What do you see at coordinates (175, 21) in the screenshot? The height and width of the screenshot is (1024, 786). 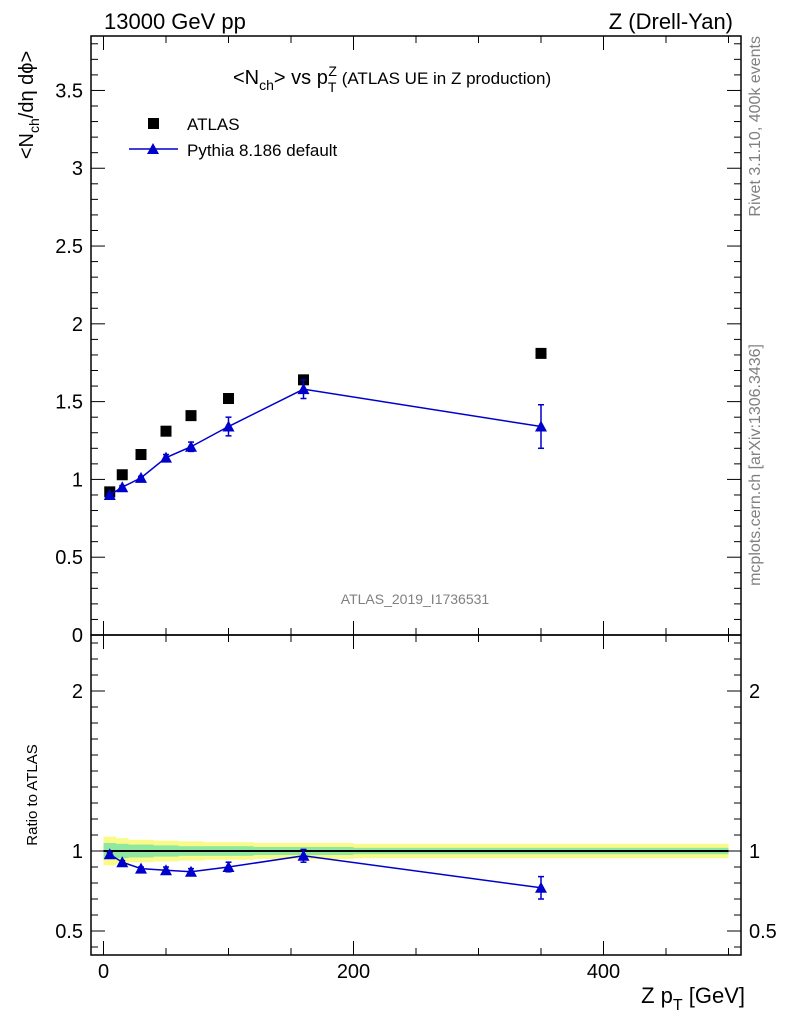 I see `header-left: 13000 GeV pp` at bounding box center [175, 21].